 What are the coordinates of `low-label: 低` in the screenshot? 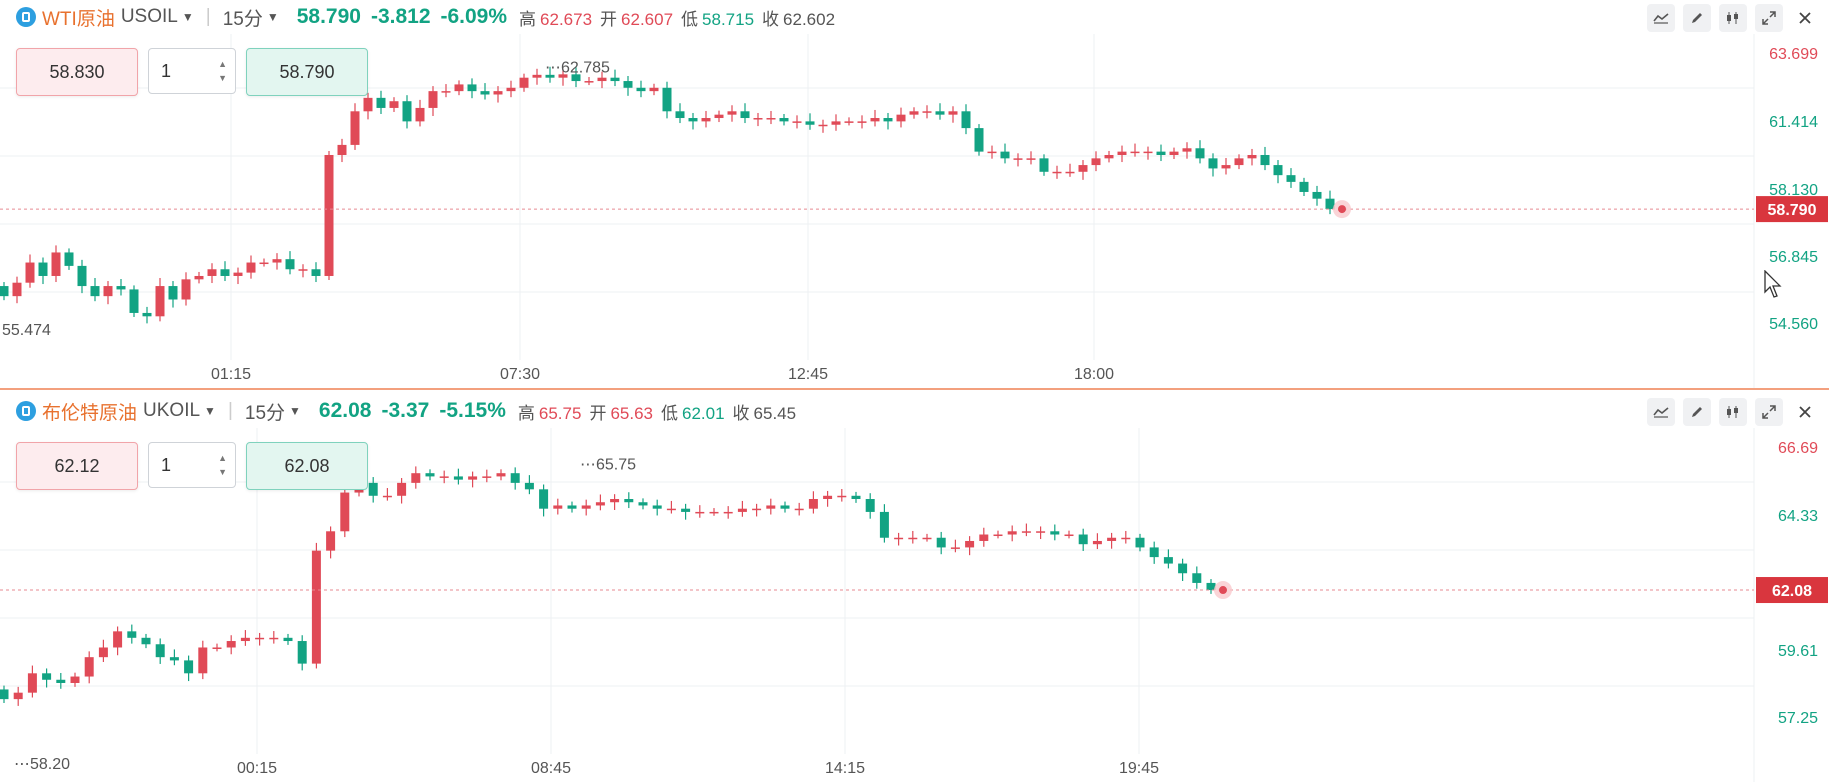 It's located at (669, 413).